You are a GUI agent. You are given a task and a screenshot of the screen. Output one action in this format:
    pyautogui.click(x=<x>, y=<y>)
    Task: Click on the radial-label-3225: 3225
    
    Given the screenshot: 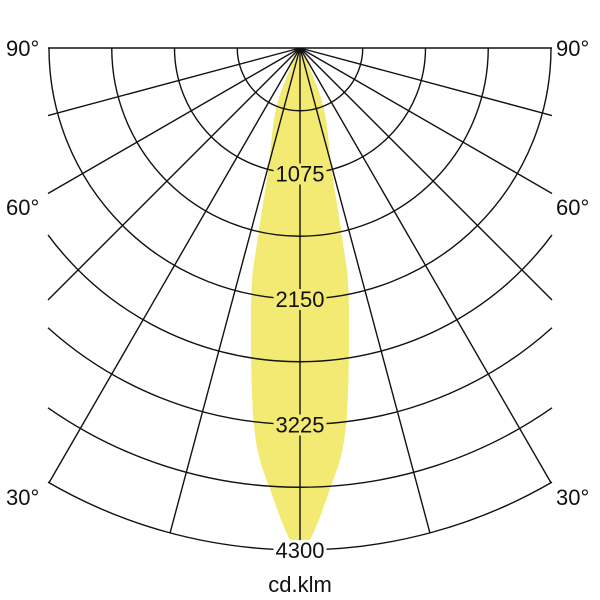 What is the action you would take?
    pyautogui.click(x=300, y=425)
    